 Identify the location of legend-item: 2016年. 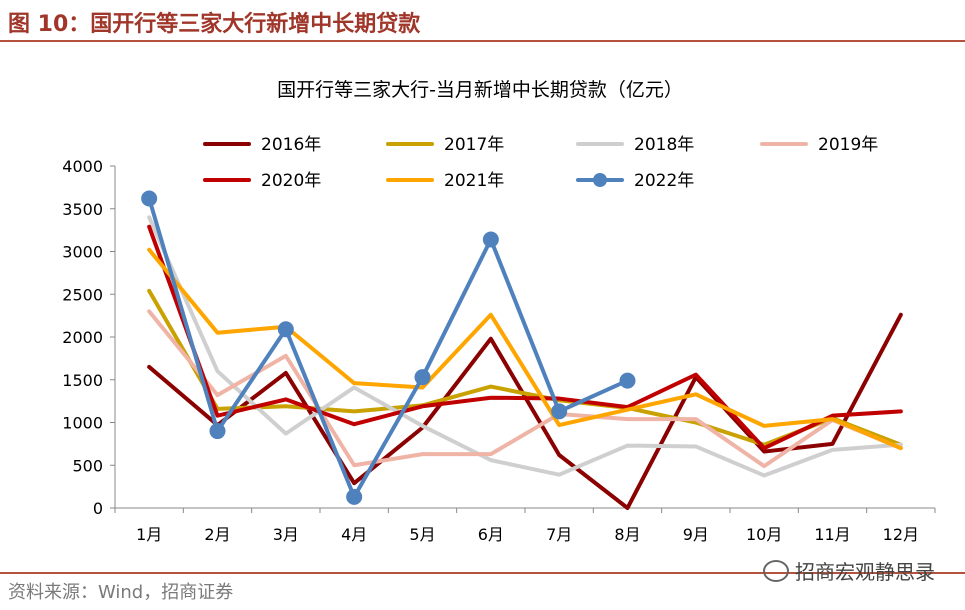
(262, 145).